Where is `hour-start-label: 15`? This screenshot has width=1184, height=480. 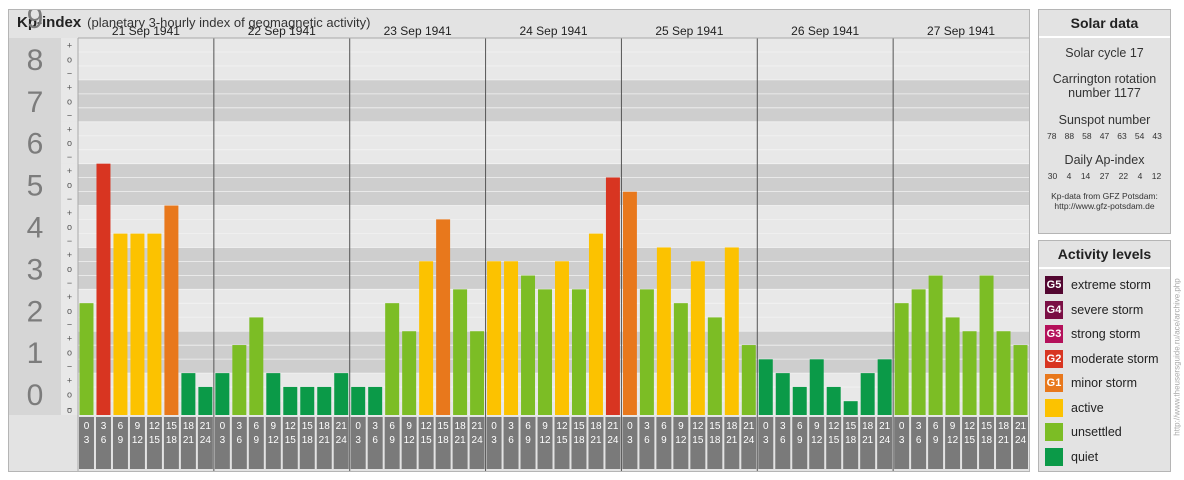 hour-start-label: 15 is located at coordinates (987, 426).